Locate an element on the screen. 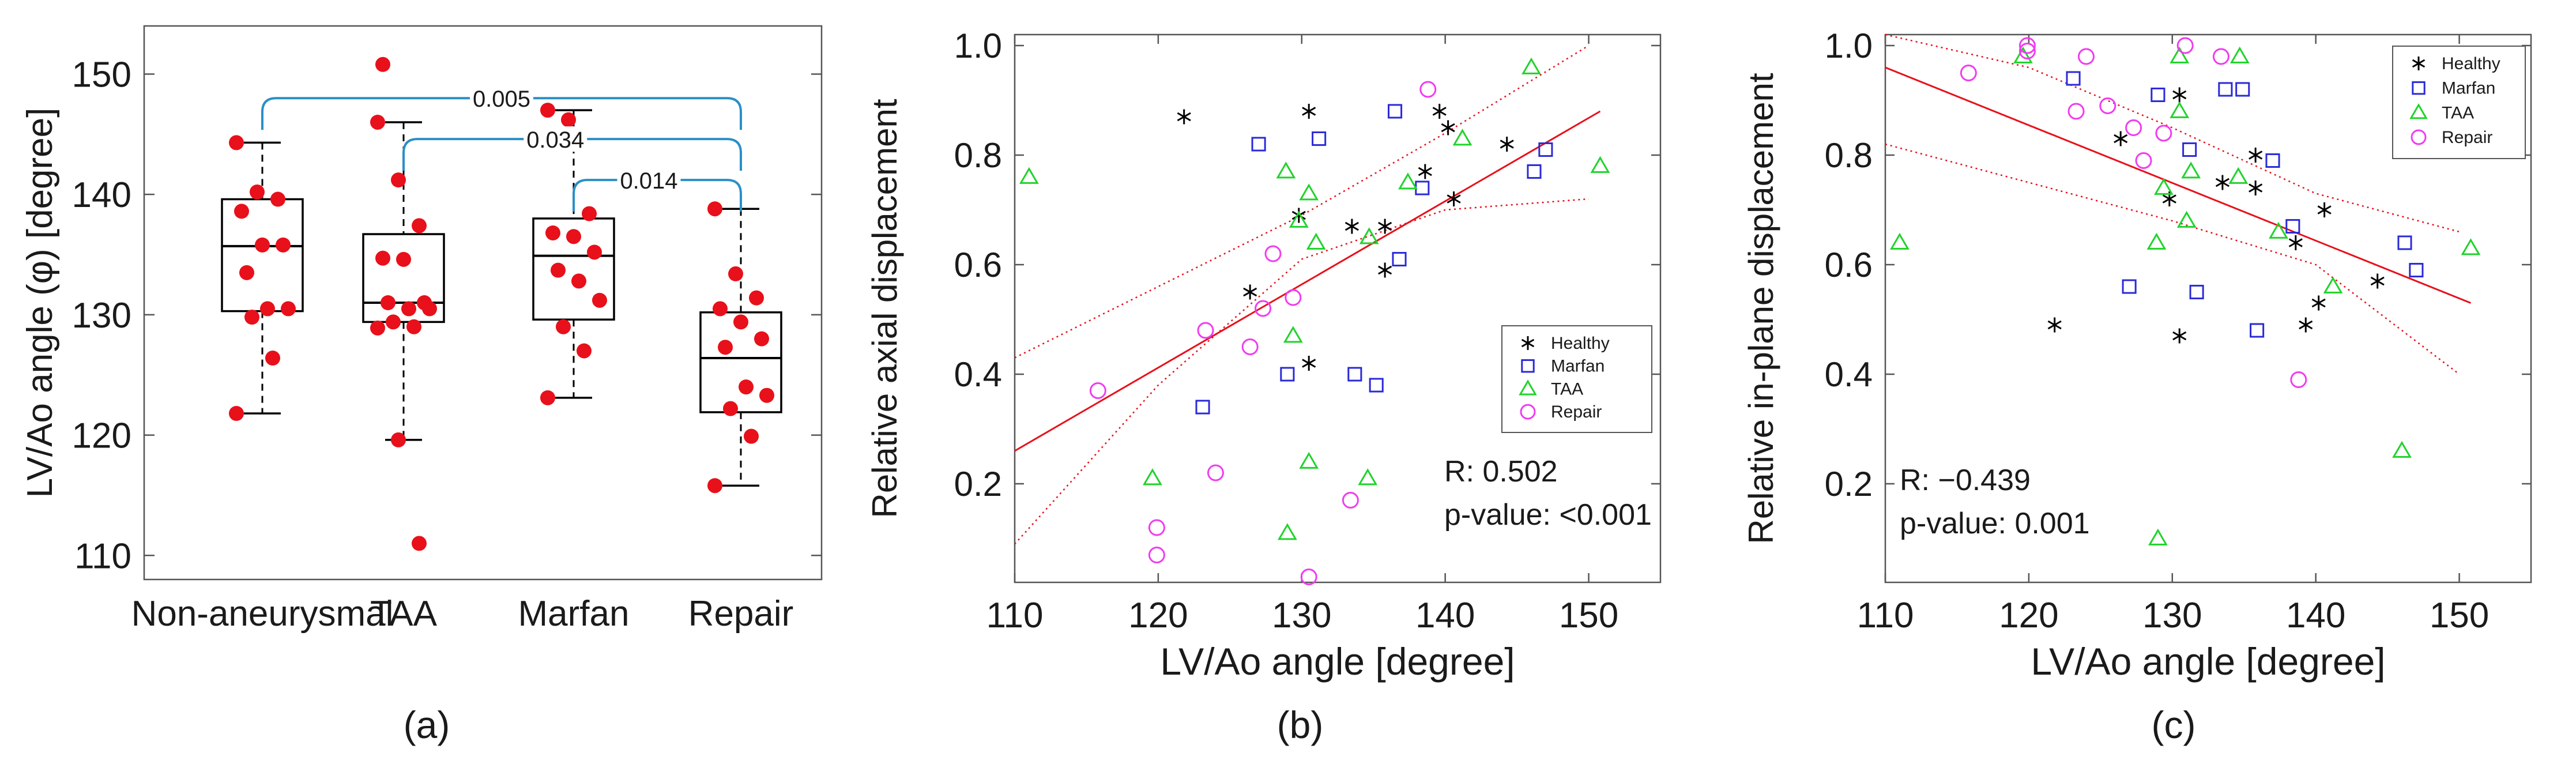  bracket-label-bg is located at coordinates (649, 180).